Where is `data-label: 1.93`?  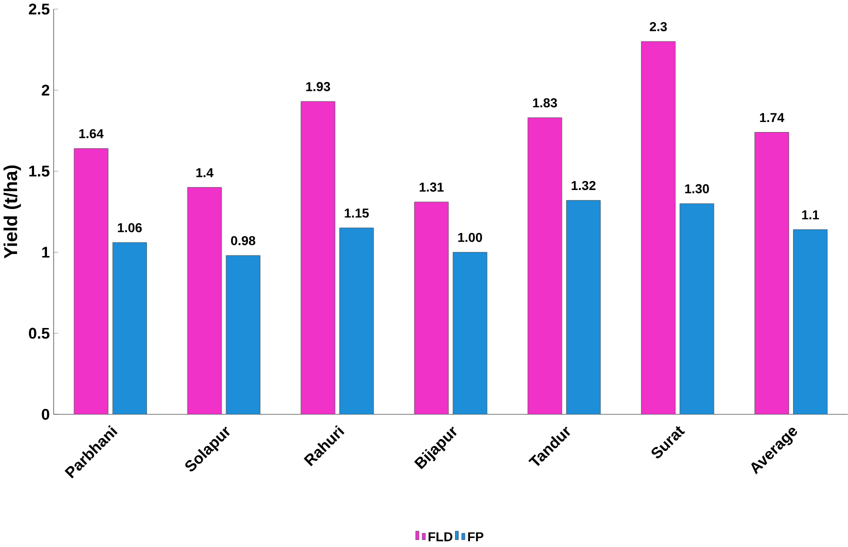 data-label: 1.93 is located at coordinates (318, 87).